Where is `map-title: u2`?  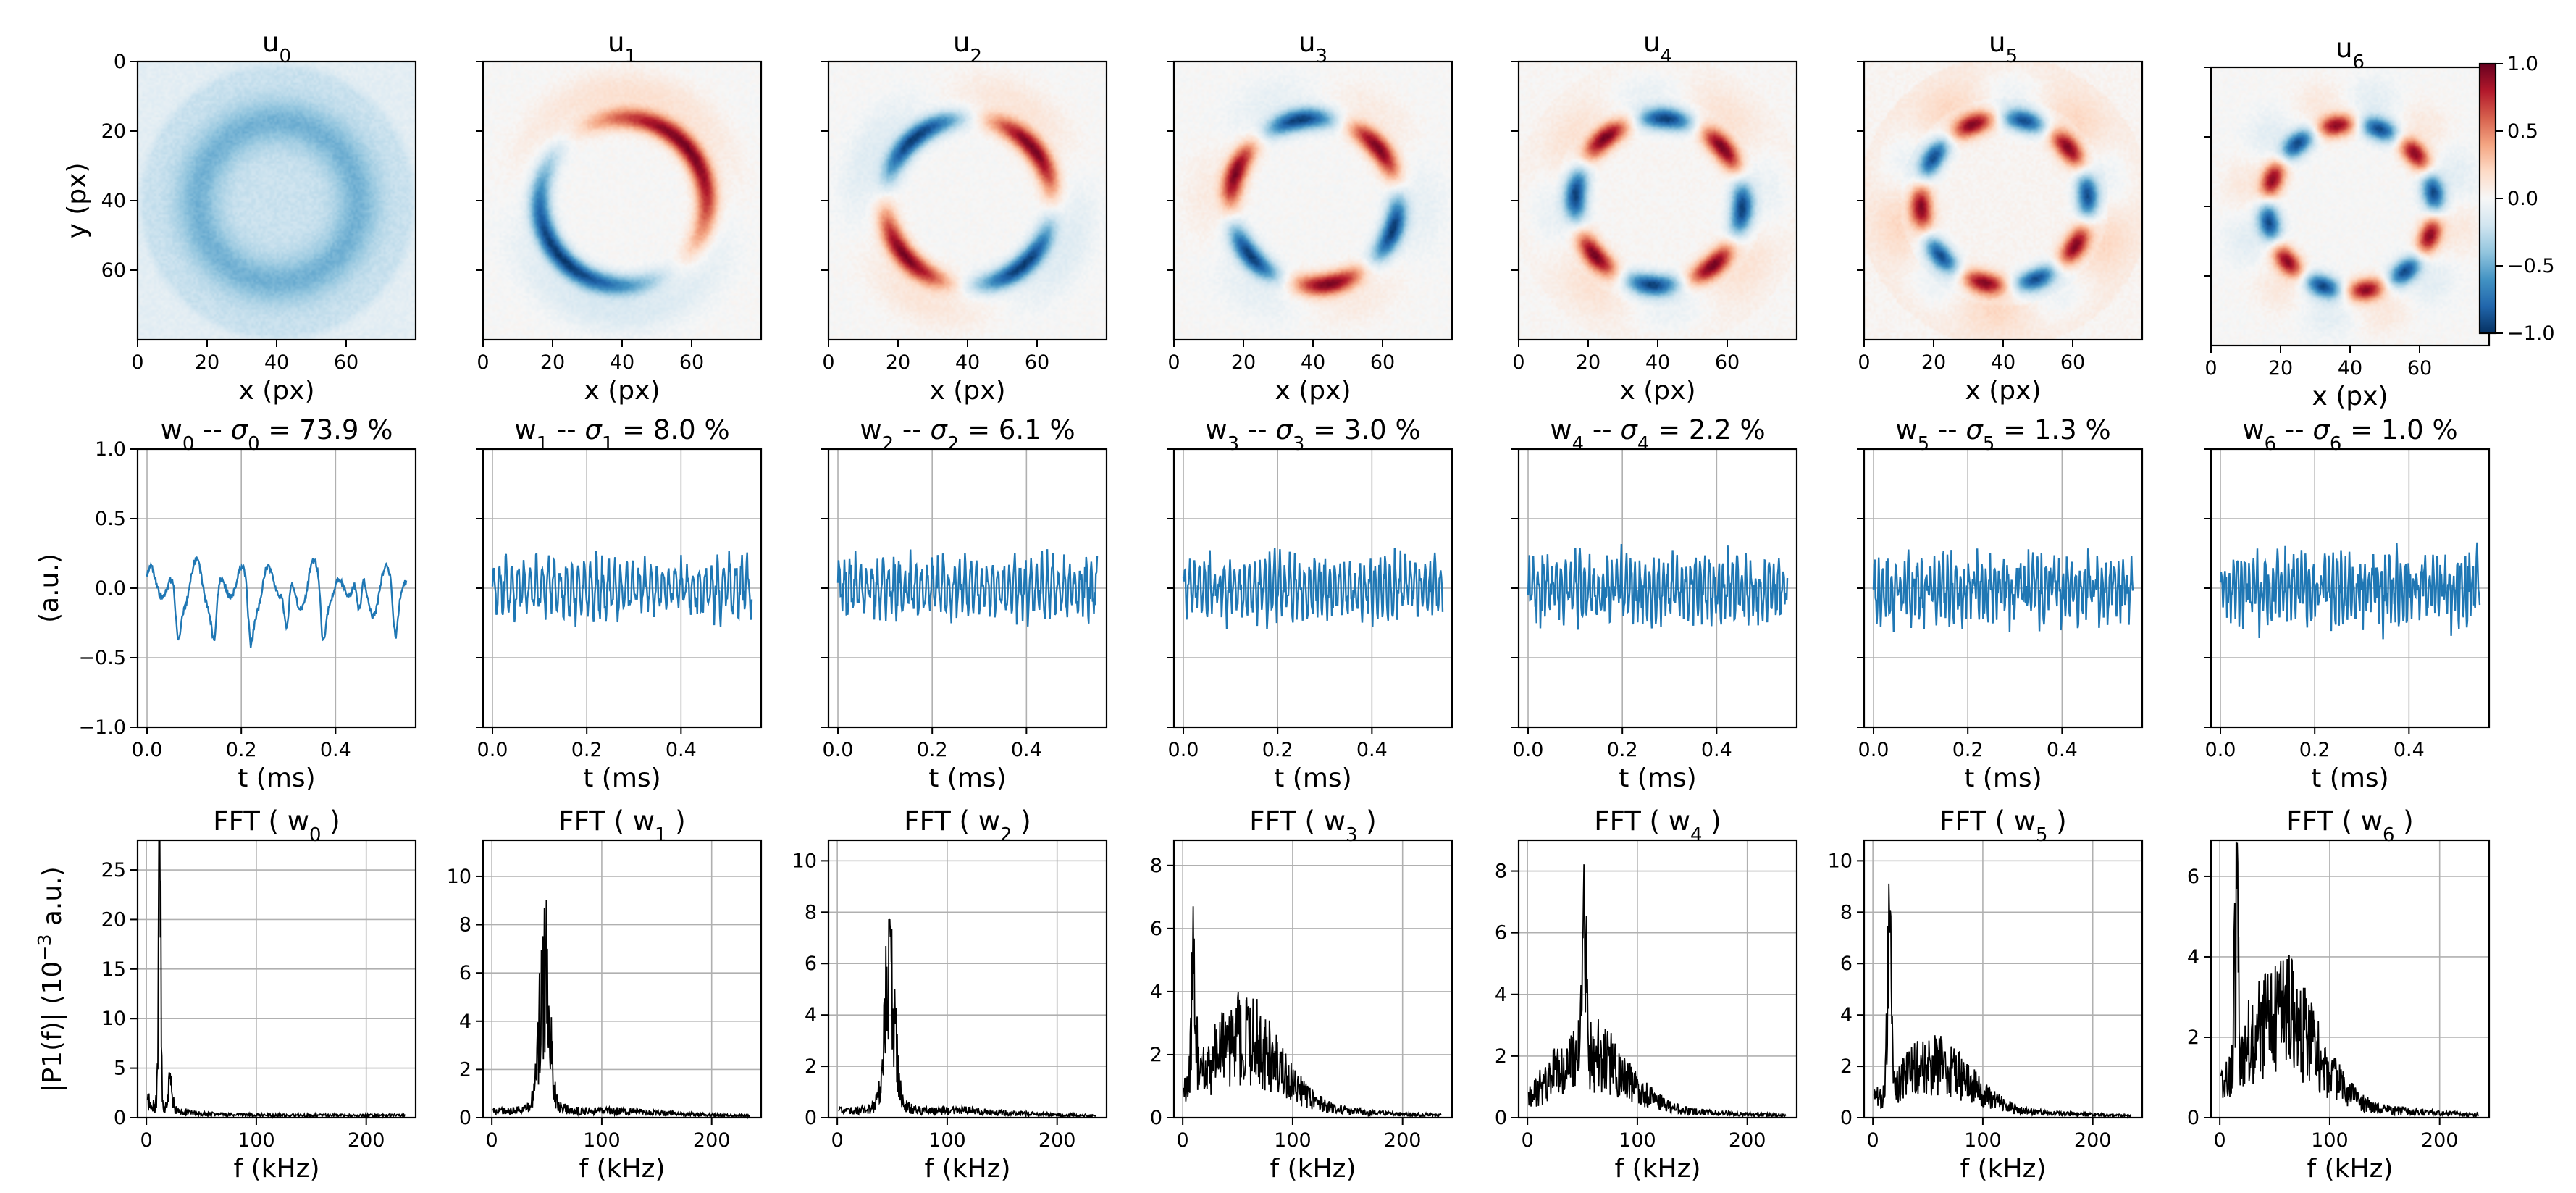
map-title: u2 is located at coordinates (967, 47).